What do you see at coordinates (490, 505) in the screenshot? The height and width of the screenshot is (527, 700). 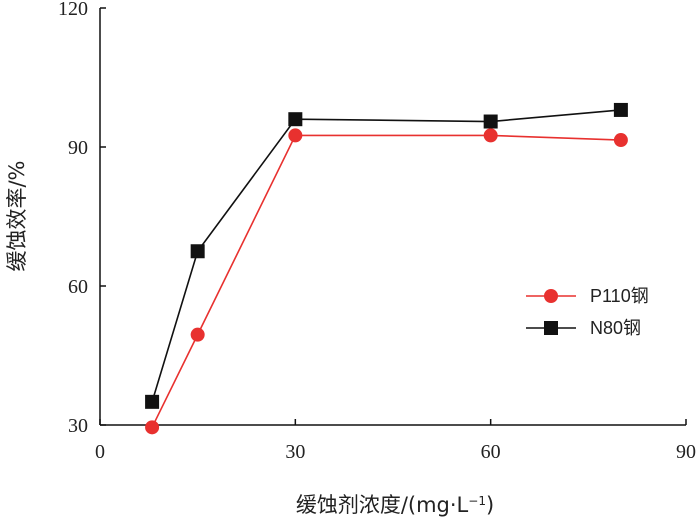 I see `x-axis-title-close: )` at bounding box center [490, 505].